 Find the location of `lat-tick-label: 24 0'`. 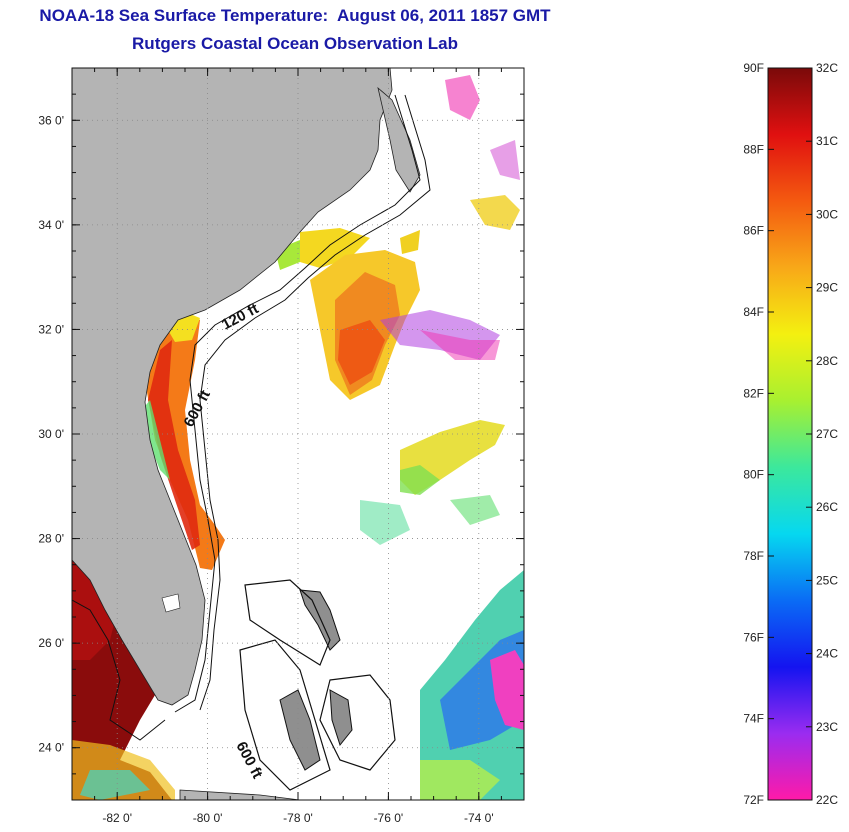

lat-tick-label: 24 0' is located at coordinates (51, 748).